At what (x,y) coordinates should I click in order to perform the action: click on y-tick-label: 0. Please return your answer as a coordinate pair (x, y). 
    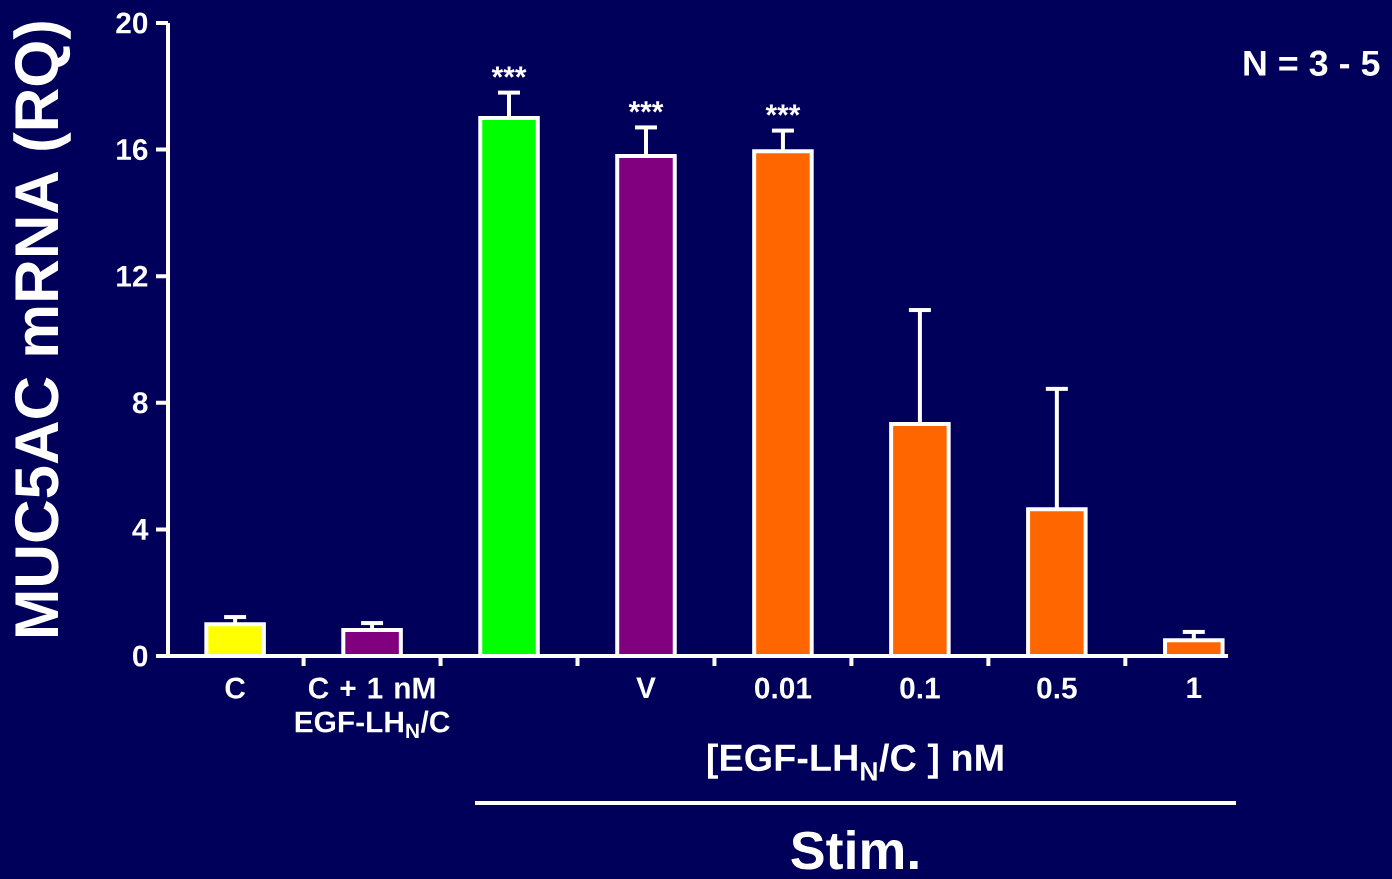
    Looking at the image, I should click on (140, 656).